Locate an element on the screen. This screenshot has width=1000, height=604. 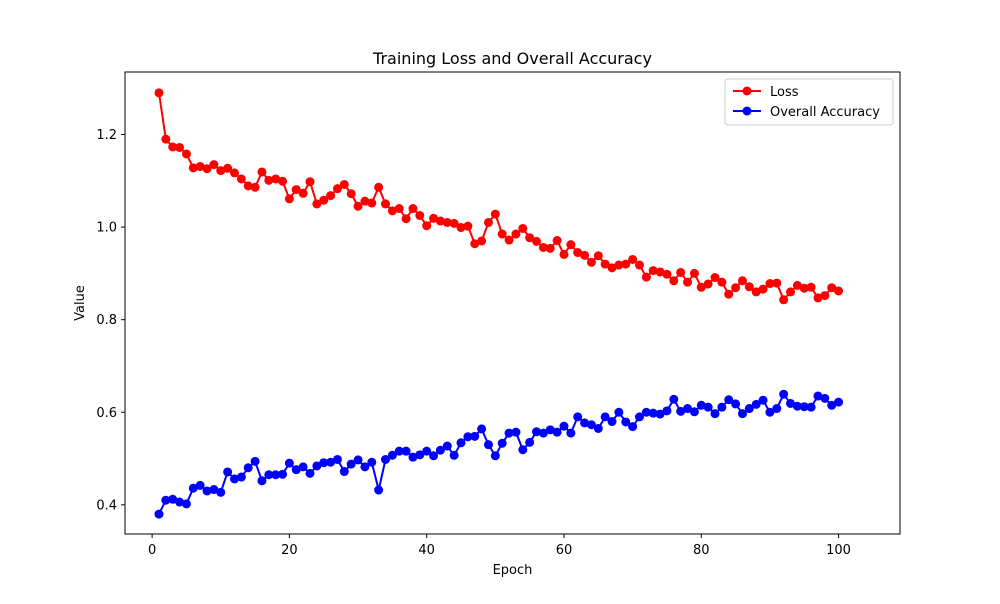
legend-accuracy-label: Overall Accuracy is located at coordinates (825, 112).